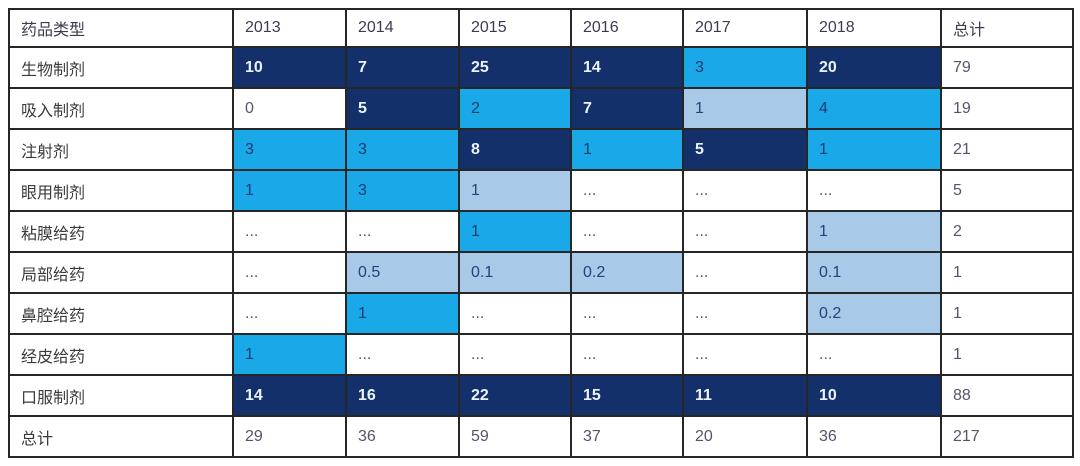  I want to click on value-cell: 29, so click(289, 436).